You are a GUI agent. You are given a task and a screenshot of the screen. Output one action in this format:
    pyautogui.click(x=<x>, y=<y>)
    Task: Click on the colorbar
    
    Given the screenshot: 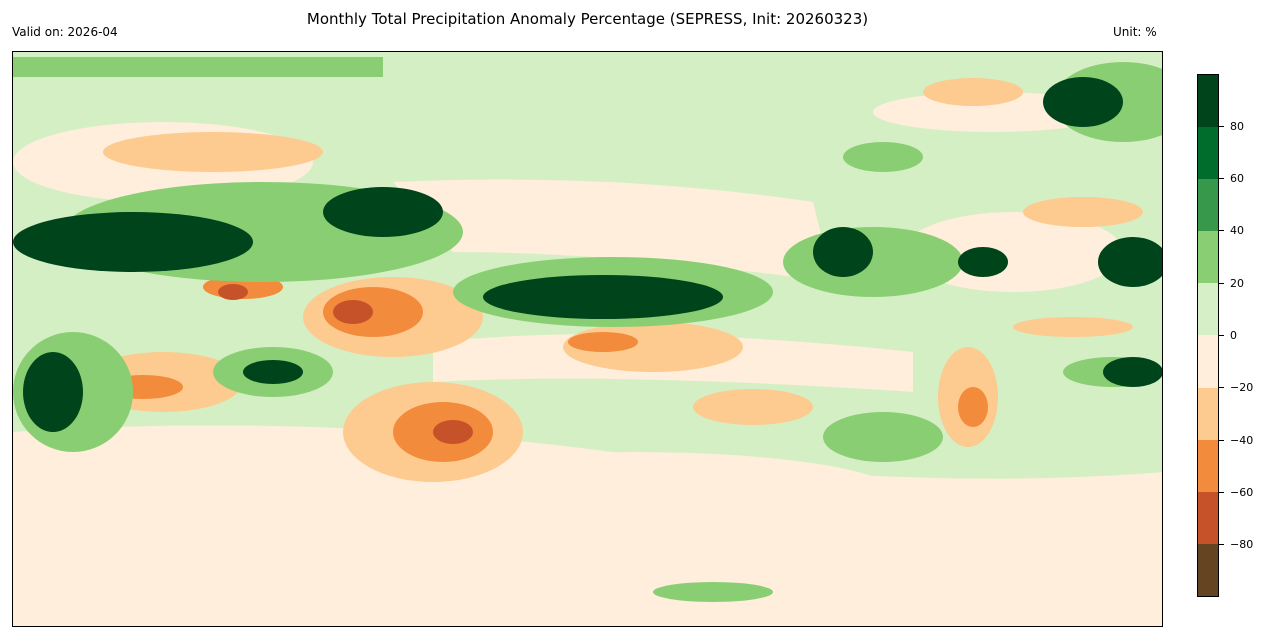 What is the action you would take?
    pyautogui.click(x=1208, y=335)
    